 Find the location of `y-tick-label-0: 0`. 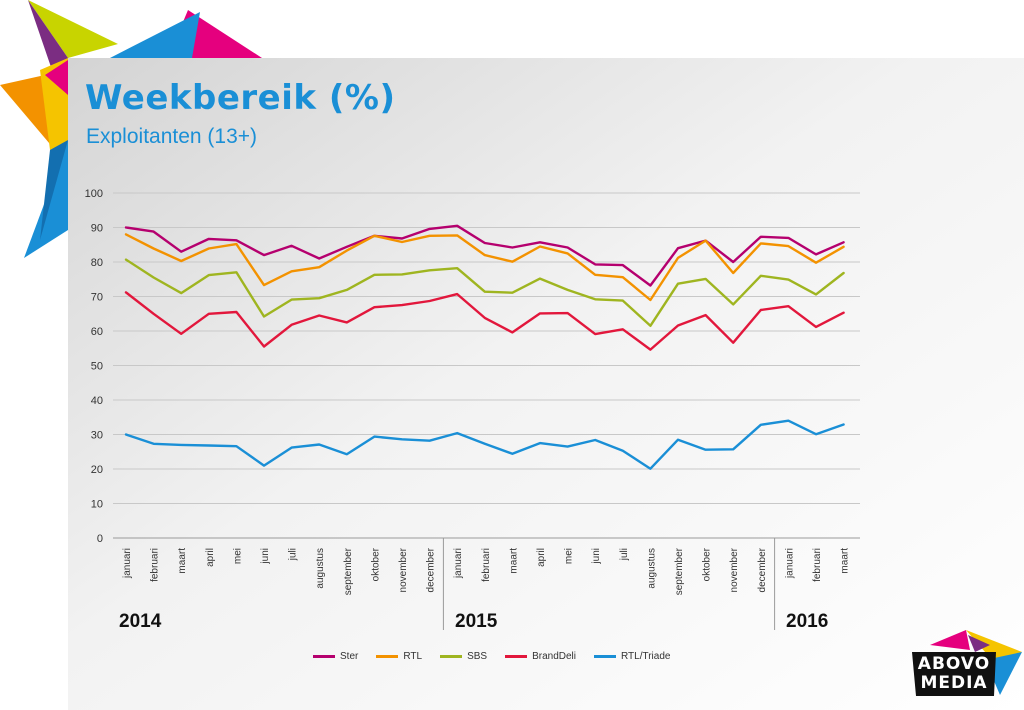

y-tick-label-0: 0 is located at coordinates (100, 539).